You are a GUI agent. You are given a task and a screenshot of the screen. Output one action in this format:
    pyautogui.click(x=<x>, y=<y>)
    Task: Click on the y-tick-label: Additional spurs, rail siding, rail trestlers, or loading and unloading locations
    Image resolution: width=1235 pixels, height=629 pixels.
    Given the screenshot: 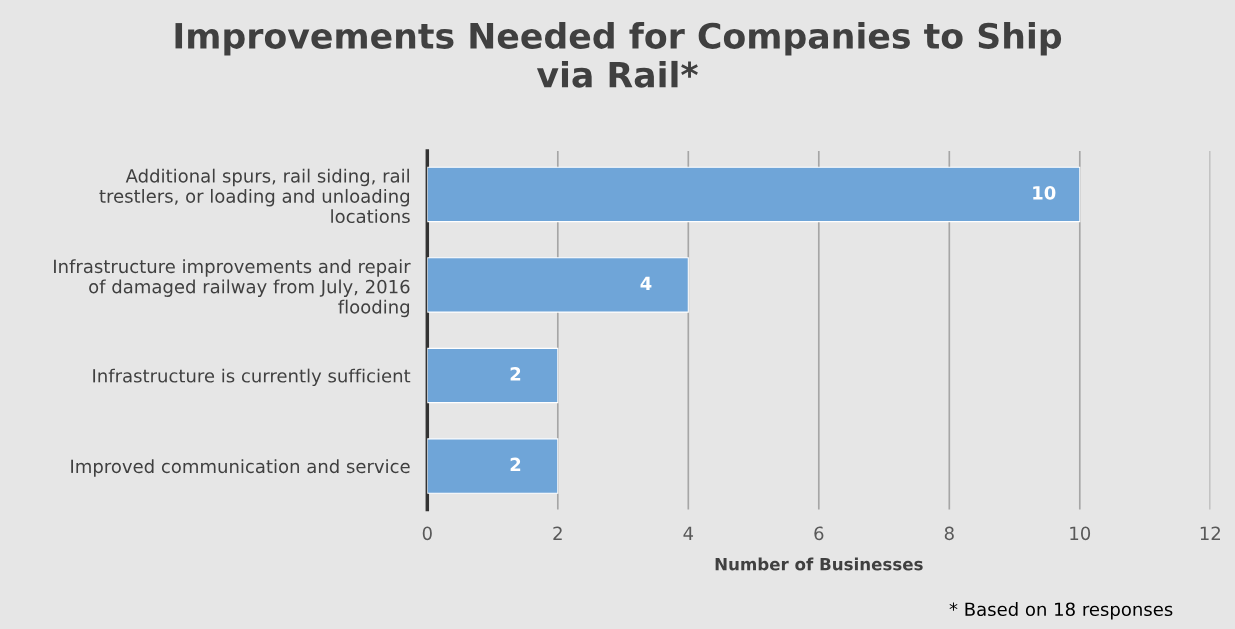 What is the action you would take?
    pyautogui.click(x=254, y=196)
    